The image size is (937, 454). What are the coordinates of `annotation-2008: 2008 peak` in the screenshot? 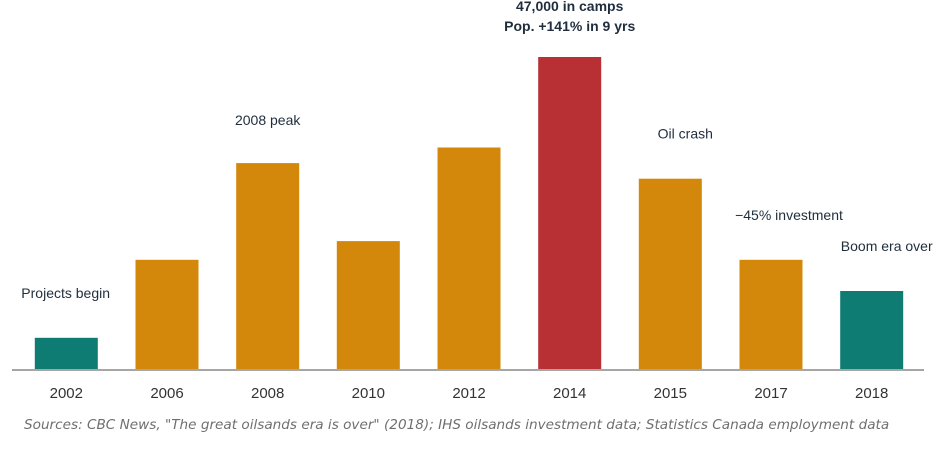 It's located at (268, 120).